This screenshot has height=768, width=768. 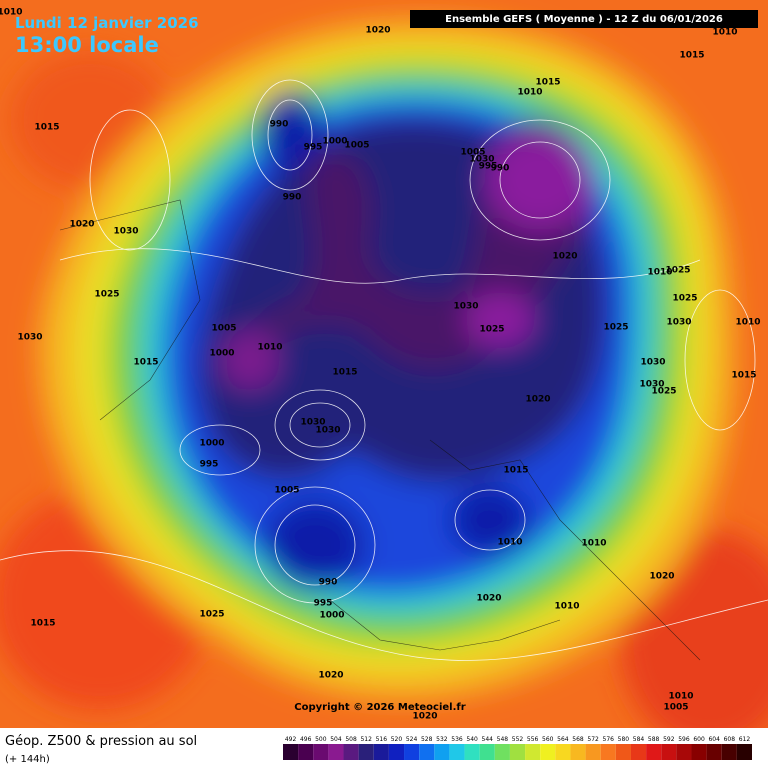 I want to click on legend-label: 584, so click(x=639, y=739).